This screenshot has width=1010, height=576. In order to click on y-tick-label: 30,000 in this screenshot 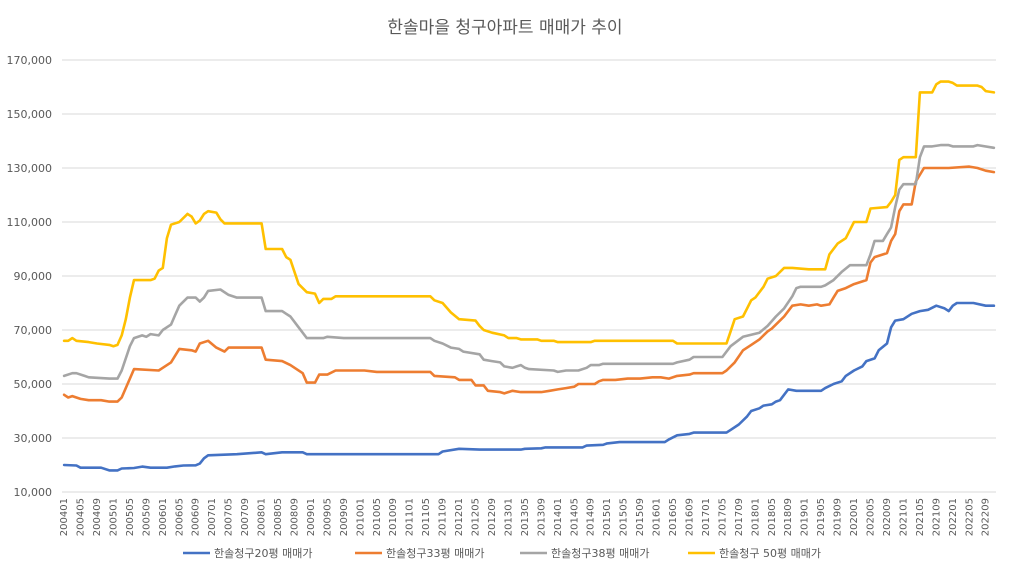, I will do `click(33, 438)`.